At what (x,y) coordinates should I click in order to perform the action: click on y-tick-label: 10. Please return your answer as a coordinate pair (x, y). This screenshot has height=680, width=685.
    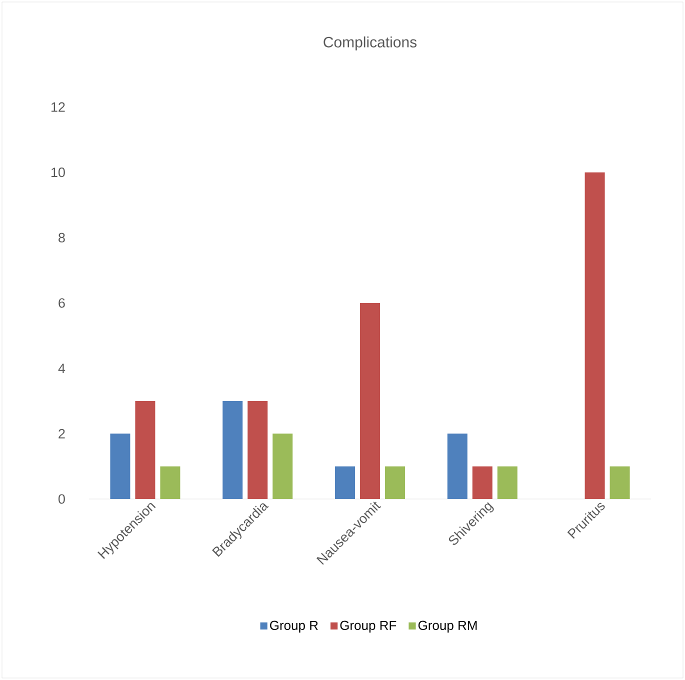
    Looking at the image, I should click on (58, 173).